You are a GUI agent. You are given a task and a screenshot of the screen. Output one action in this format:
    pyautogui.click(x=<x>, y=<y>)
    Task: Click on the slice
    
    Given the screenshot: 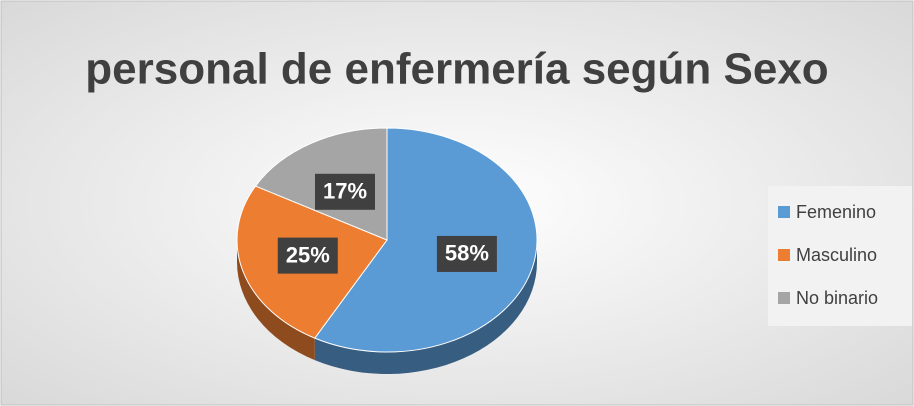 What is the action you would take?
    pyautogui.click(x=425, y=240)
    